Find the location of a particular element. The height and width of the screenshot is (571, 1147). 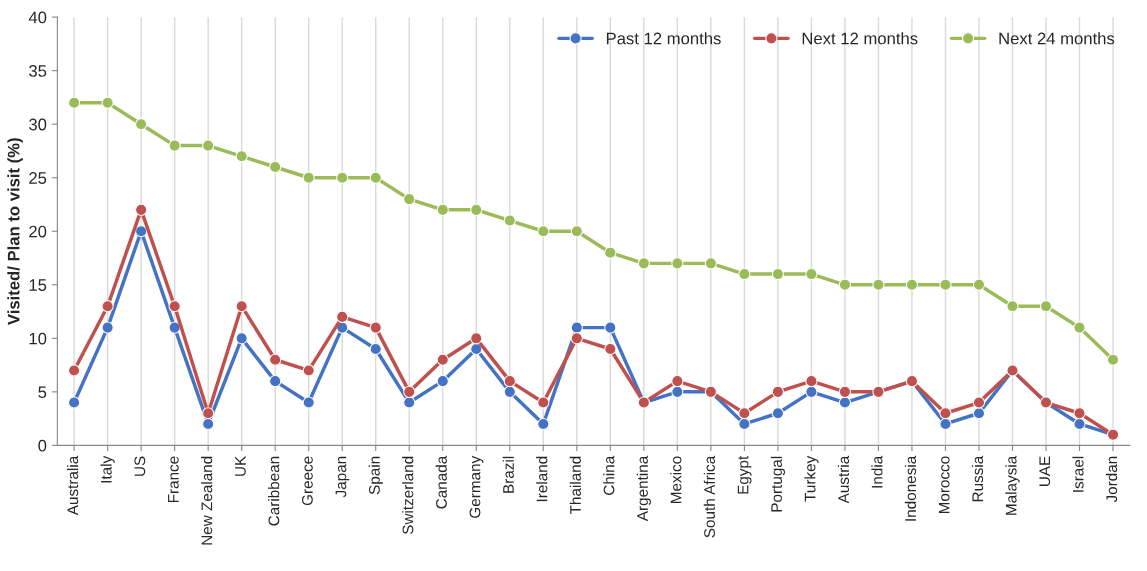

x-tick-label: New Zealand is located at coordinates (207, 500).